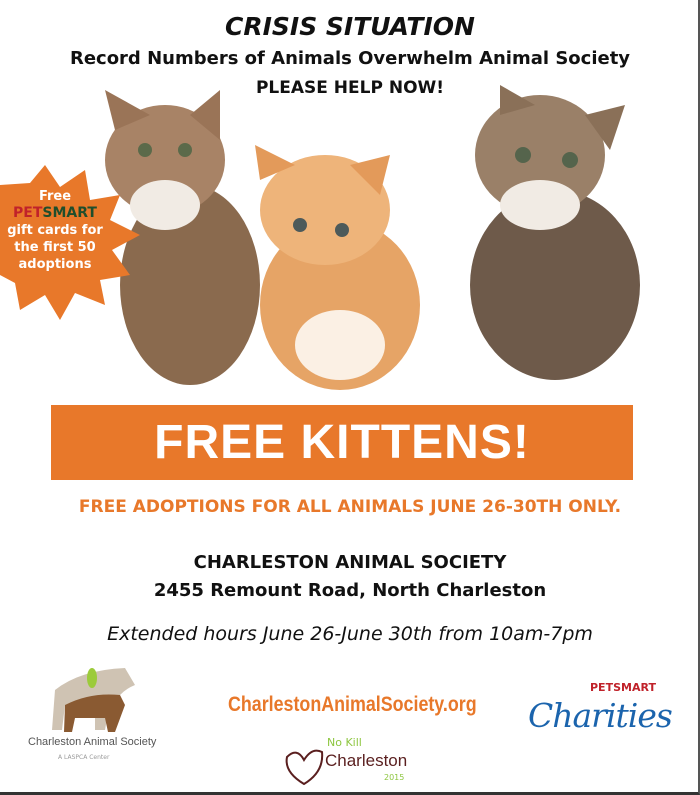 The width and height of the screenshot is (700, 795). What do you see at coordinates (344, 742) in the screenshot?
I see `no-kill-text: No Kill` at bounding box center [344, 742].